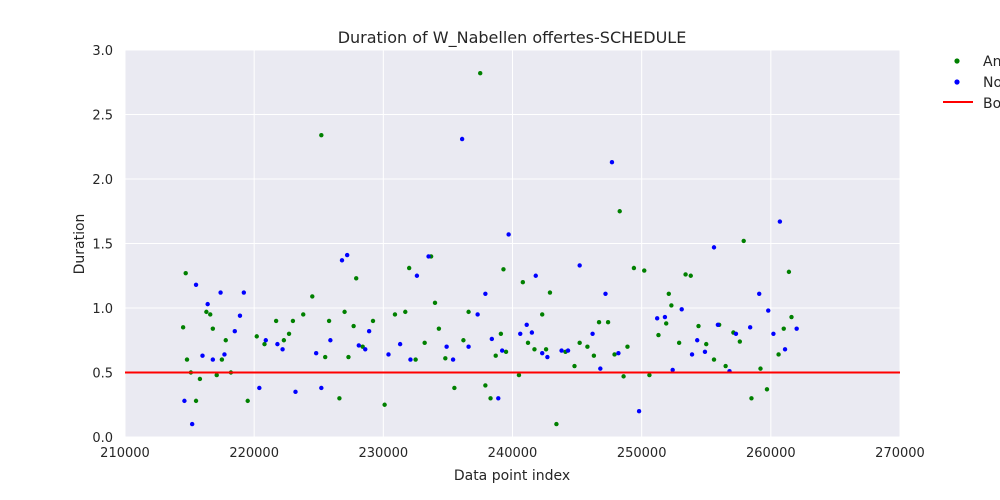  What do you see at coordinates (80, 244) in the screenshot?
I see `y-axis-label: Duration` at bounding box center [80, 244].